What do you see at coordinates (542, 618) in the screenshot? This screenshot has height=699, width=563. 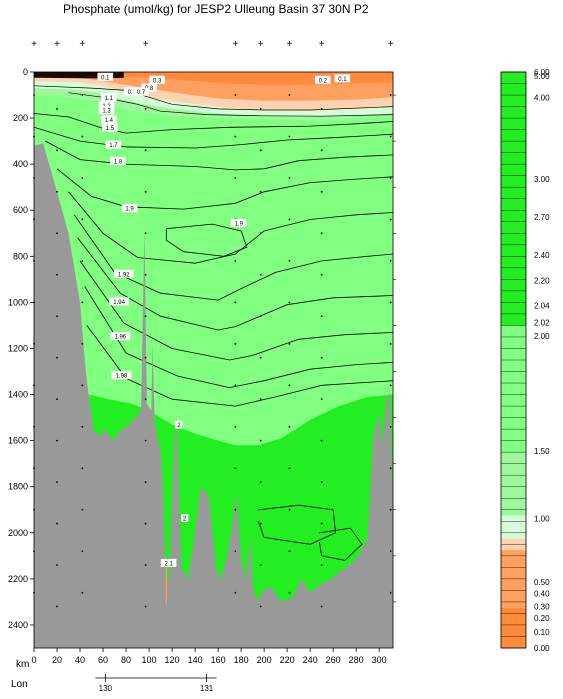 I see `colorbar-label: 0.20` at bounding box center [542, 618].